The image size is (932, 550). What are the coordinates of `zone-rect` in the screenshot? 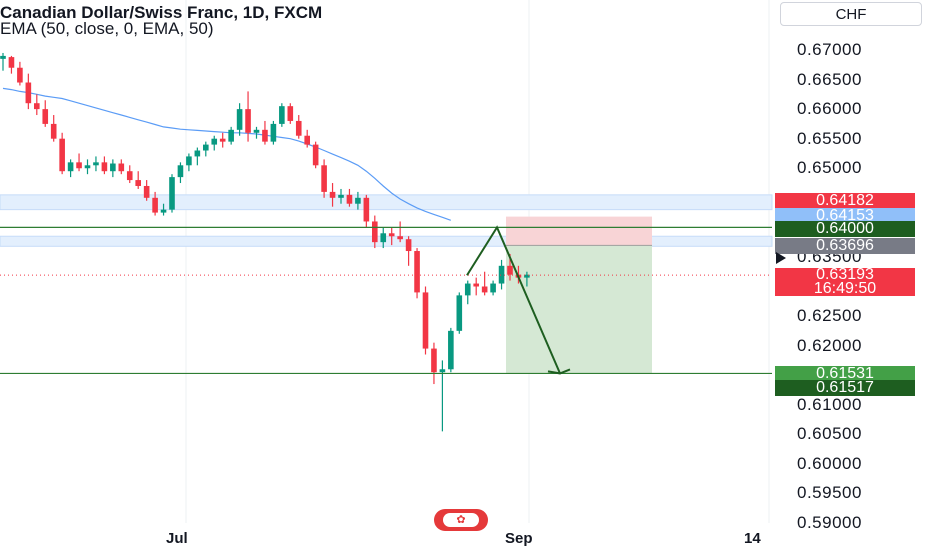 It's located at (386, 202).